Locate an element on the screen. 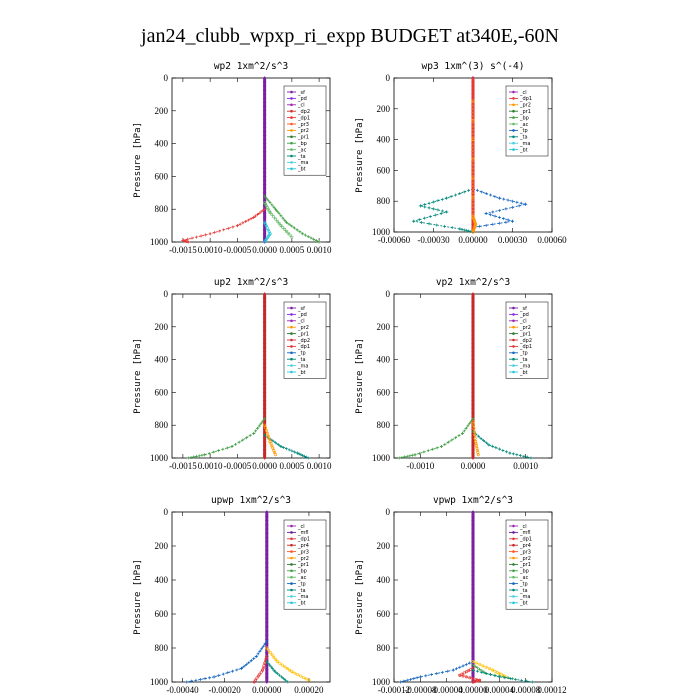 The width and height of the screenshot is (700, 700). series-sf is located at coordinates (264, 160).